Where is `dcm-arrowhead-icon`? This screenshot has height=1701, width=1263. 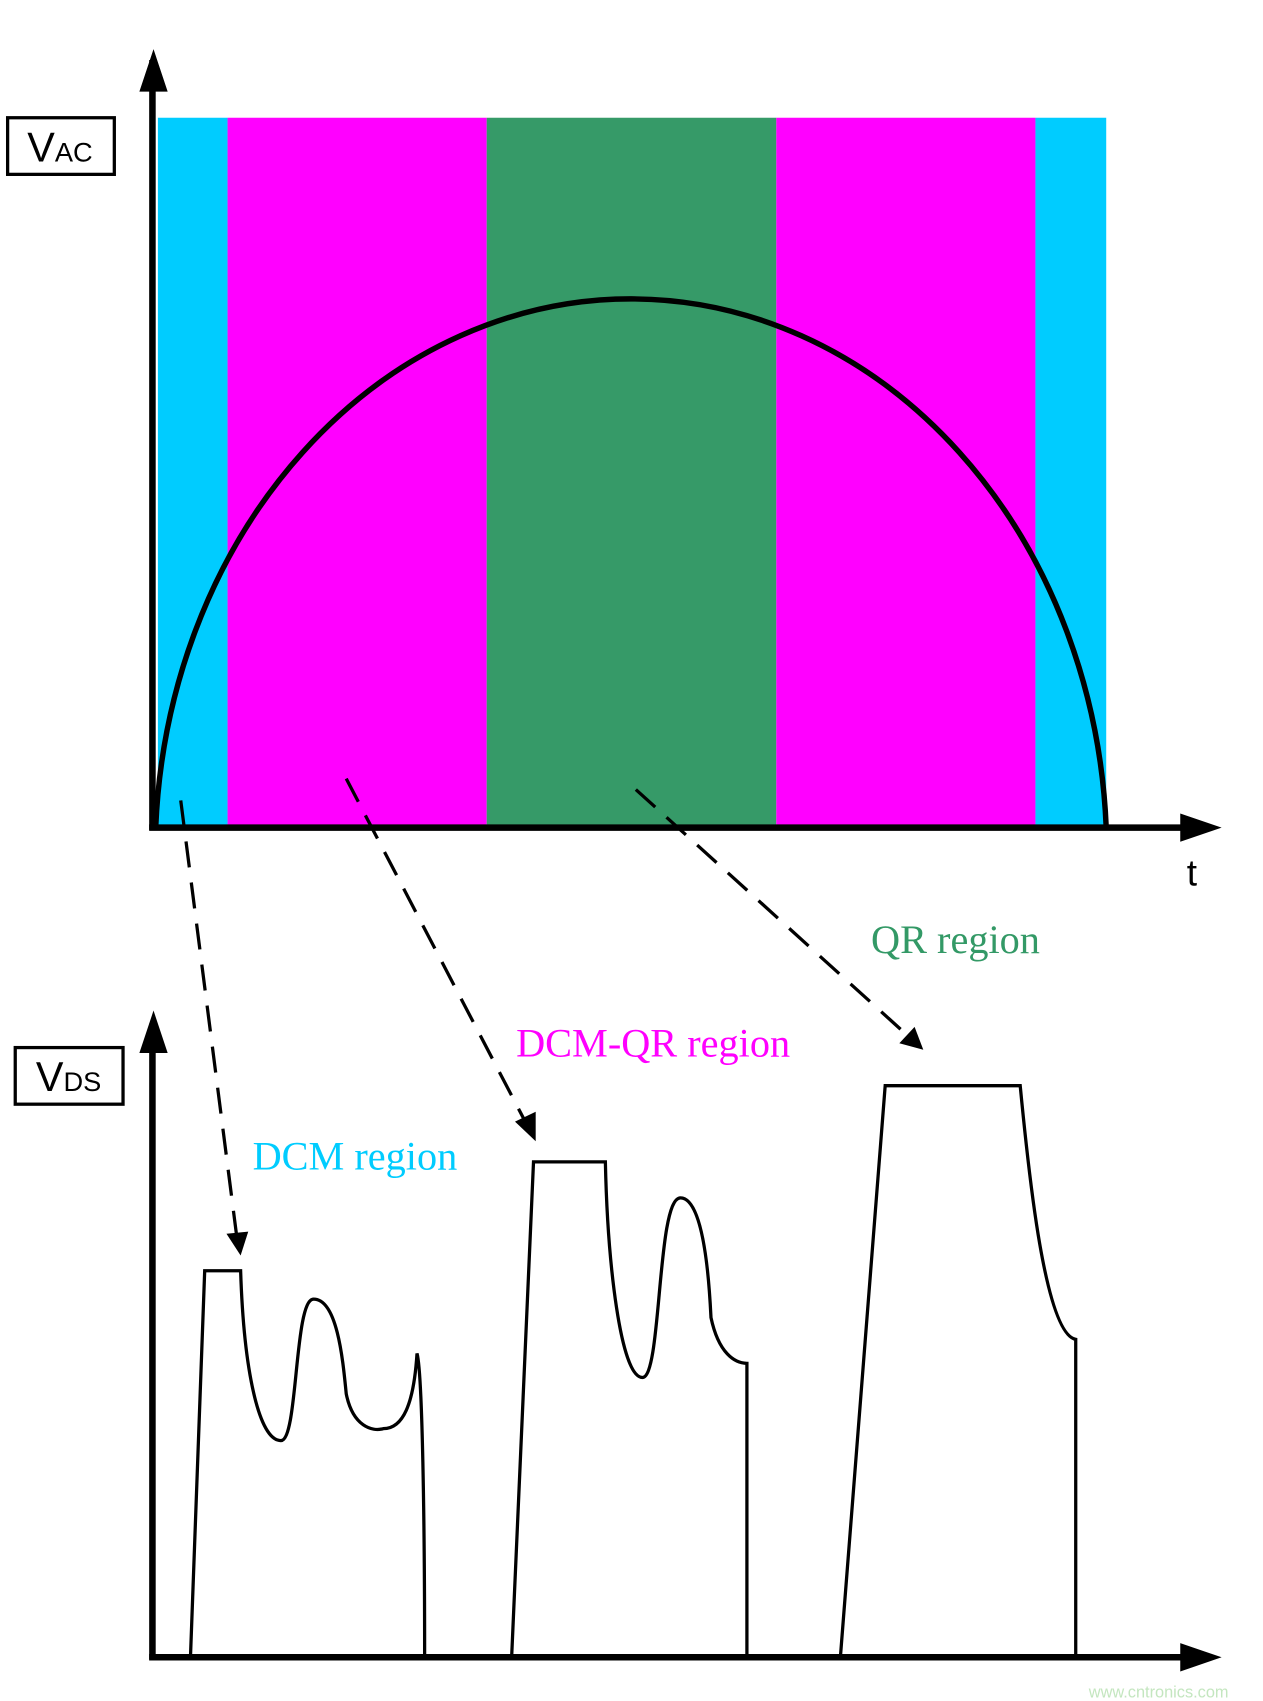
dcm-arrowhead-icon is located at coordinates (237, 1243).